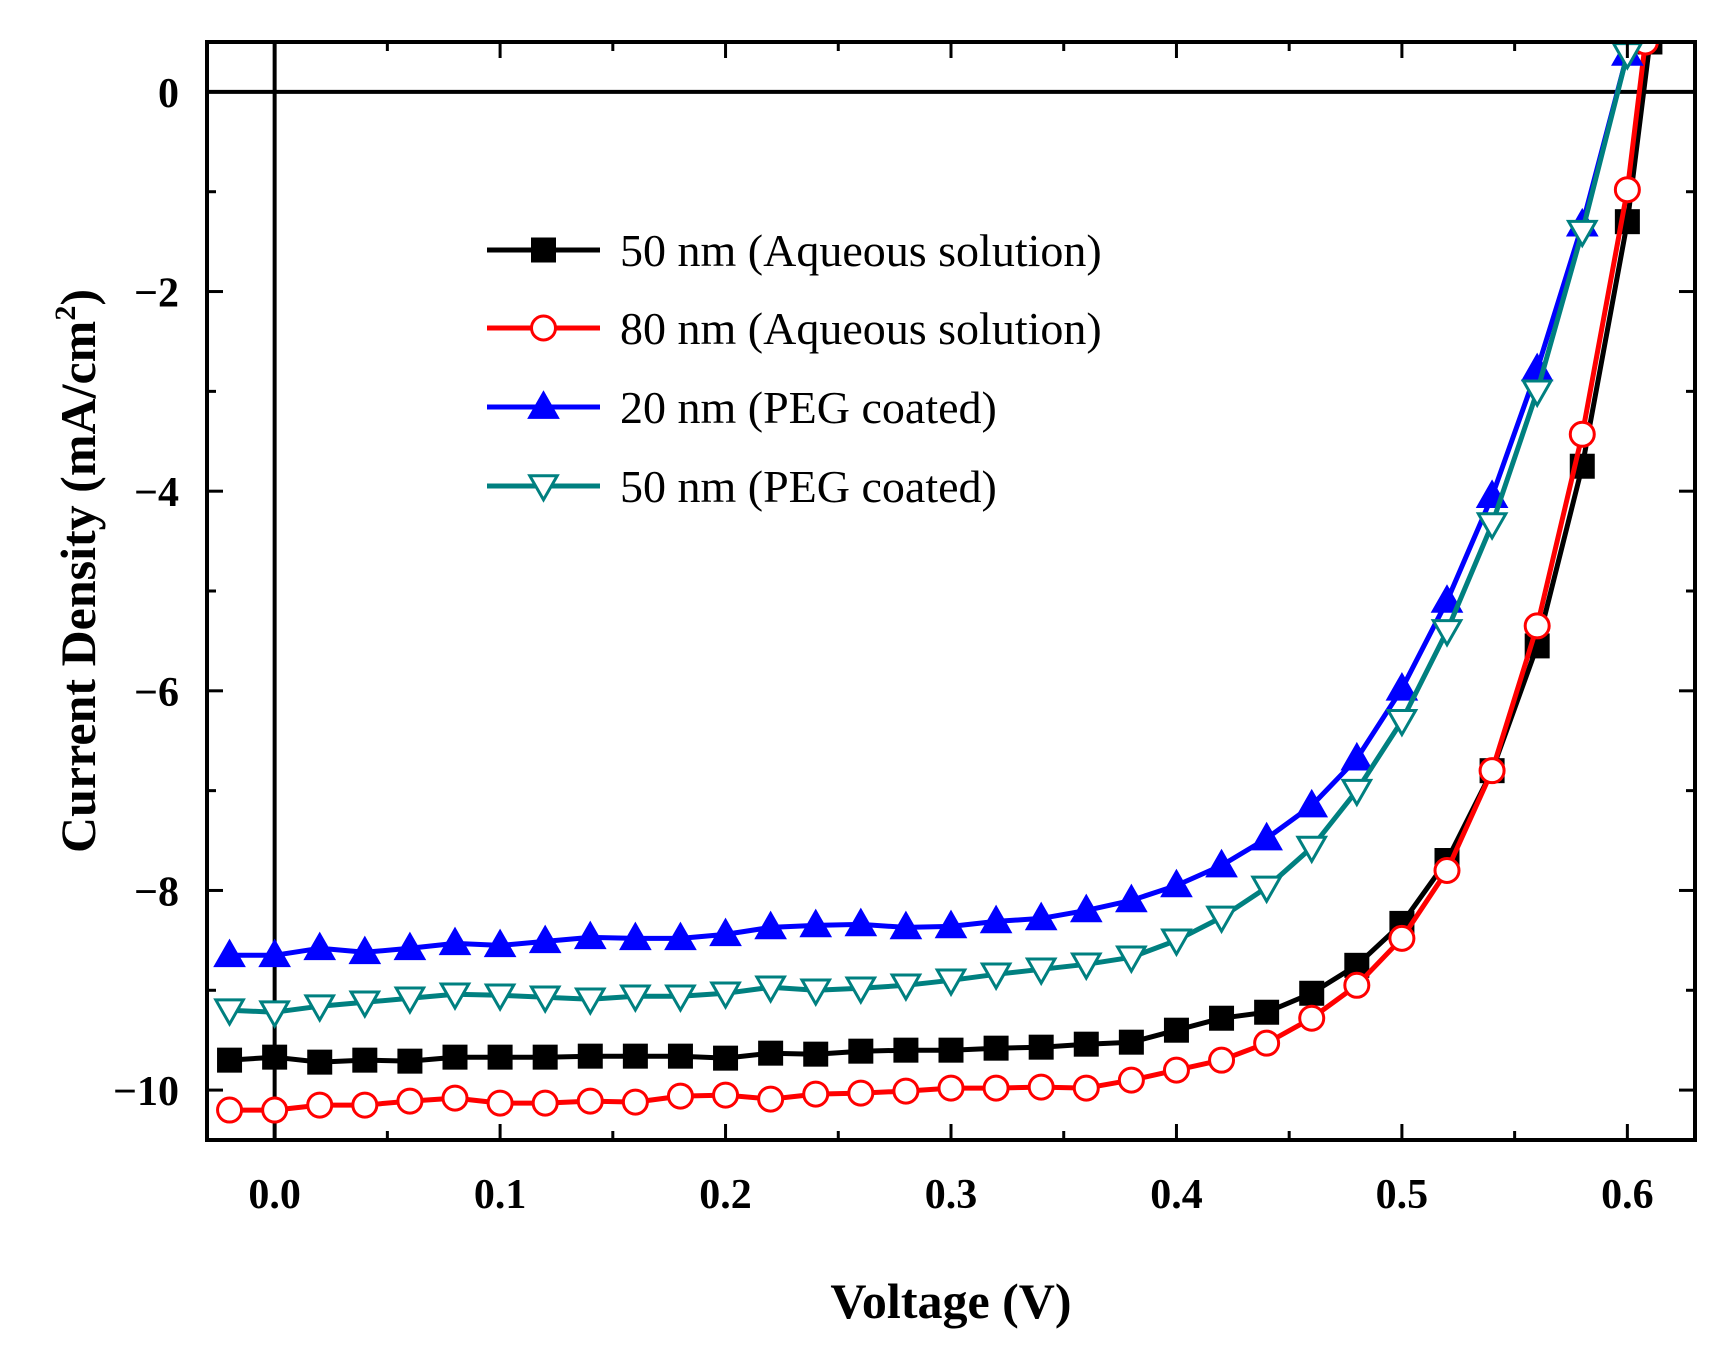 This screenshot has width=1724, height=1360. I want to click on x-tick-label: 0.6, so click(1627, 1195).